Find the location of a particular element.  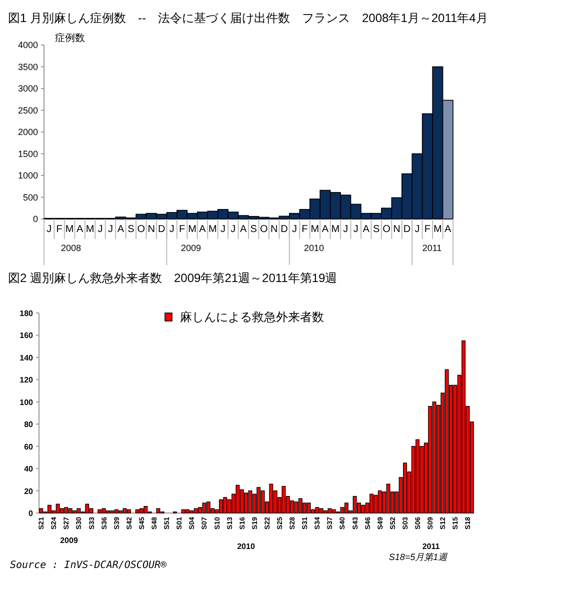

y-tick-label: 4000 is located at coordinates (28, 45).